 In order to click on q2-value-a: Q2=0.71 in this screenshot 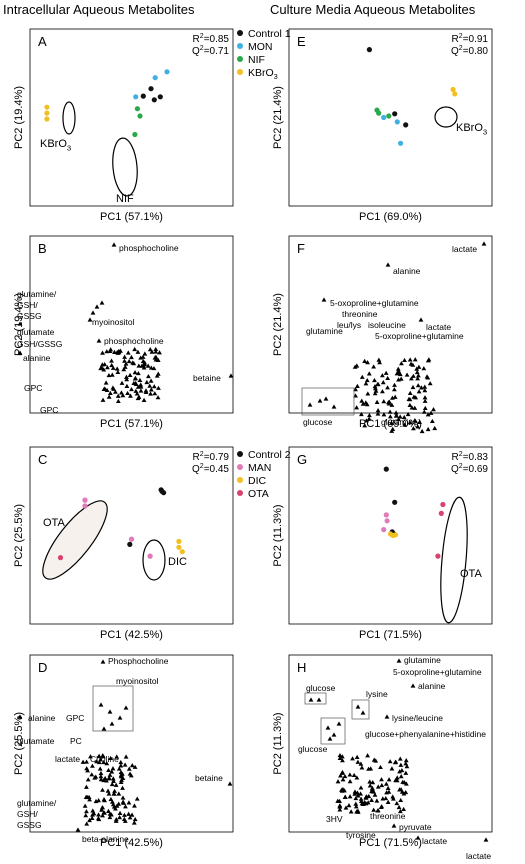, I will do `click(210, 51)`.